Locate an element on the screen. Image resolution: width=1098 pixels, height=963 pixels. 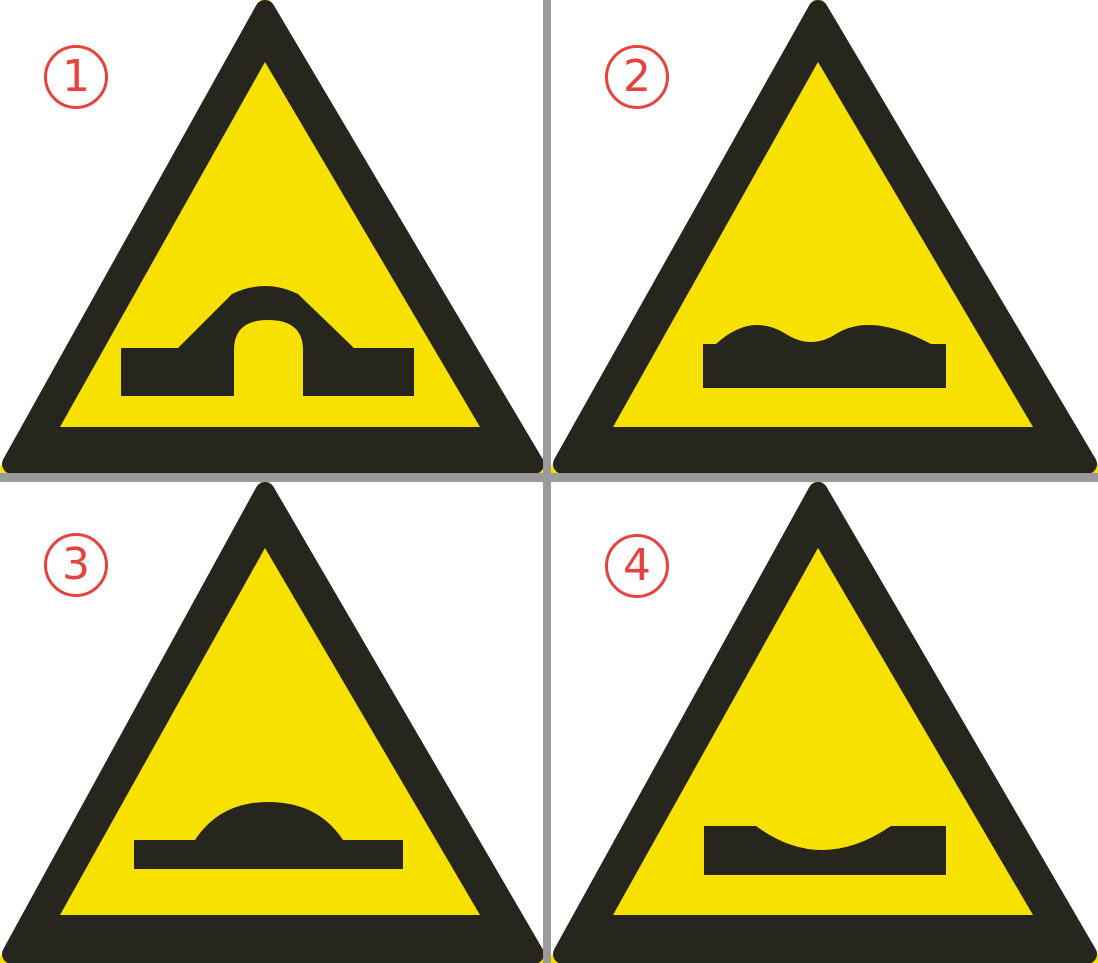
horizontal-divider is located at coordinates (549, 477).